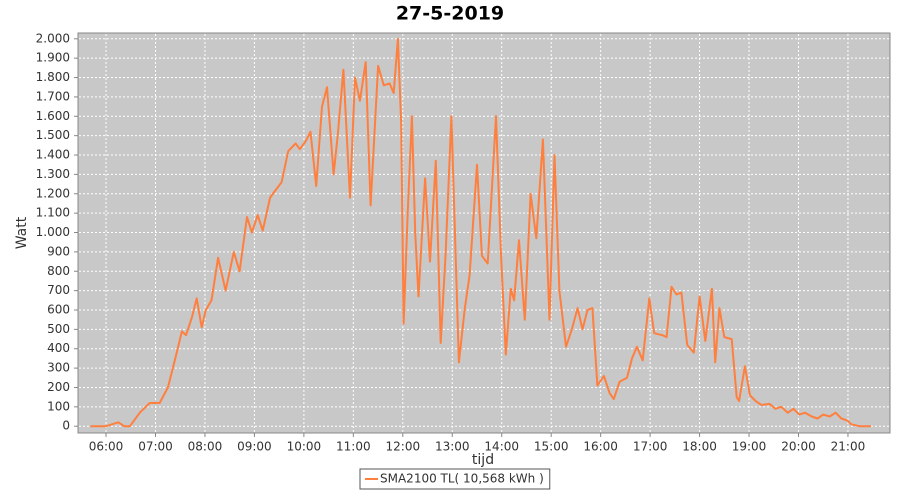 The height and width of the screenshot is (500, 900). Describe the element at coordinates (155, 447) in the screenshot. I see `x-tick-label: 07:00` at that location.